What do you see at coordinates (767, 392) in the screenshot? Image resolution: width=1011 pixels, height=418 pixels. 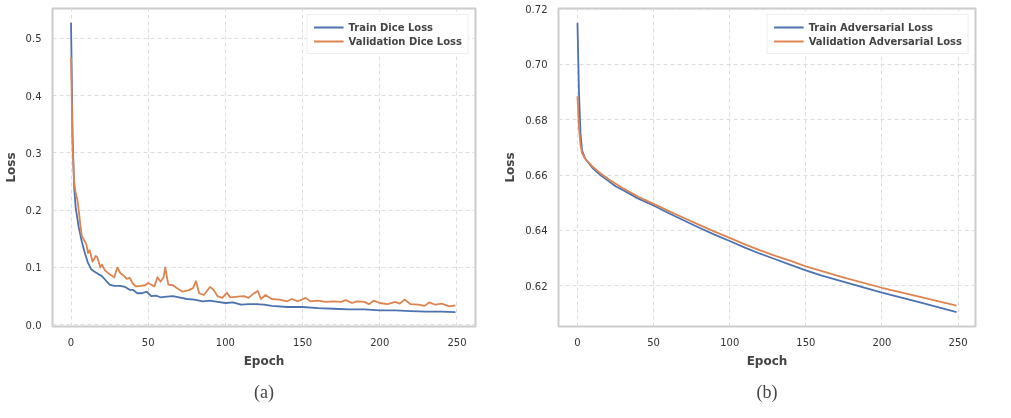 I see `text: (b)` at bounding box center [767, 392].